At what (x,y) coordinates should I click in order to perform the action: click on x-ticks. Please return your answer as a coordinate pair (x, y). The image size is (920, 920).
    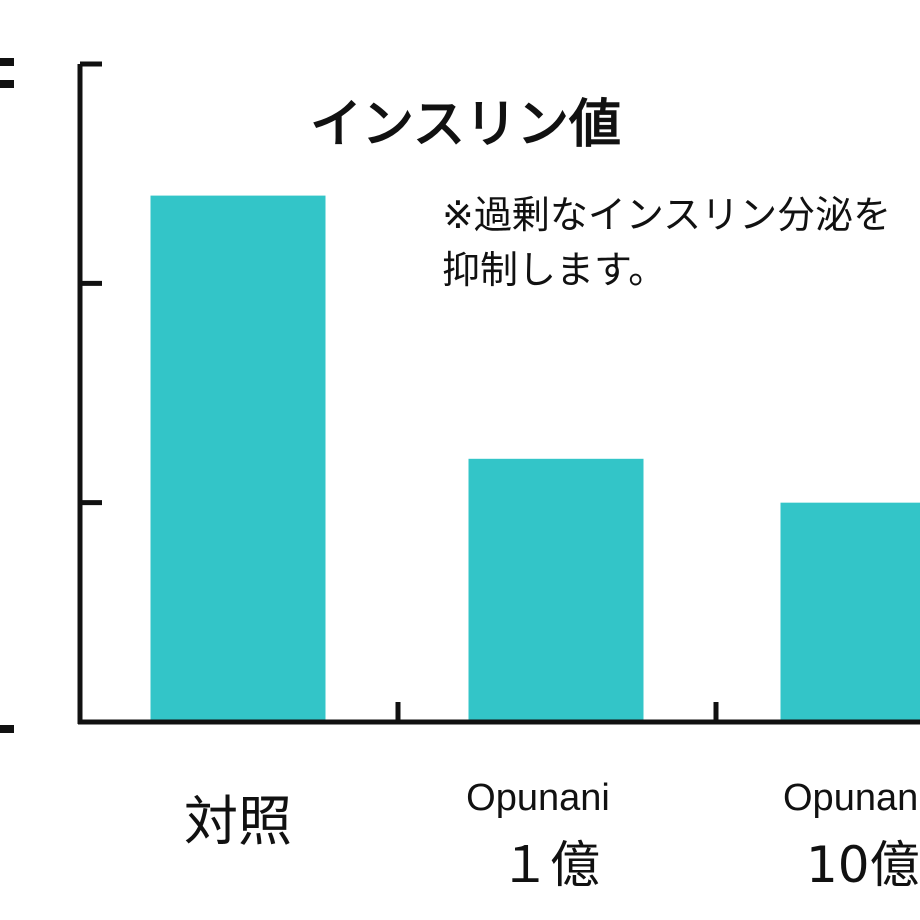
    Looking at the image, I should click on (557, 712).